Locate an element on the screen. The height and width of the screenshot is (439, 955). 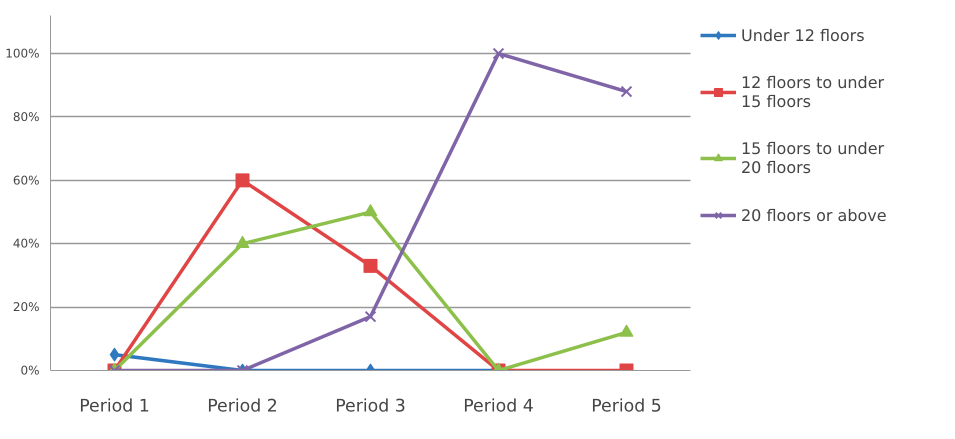
x-tick-label: Period 2 is located at coordinates (242, 406).